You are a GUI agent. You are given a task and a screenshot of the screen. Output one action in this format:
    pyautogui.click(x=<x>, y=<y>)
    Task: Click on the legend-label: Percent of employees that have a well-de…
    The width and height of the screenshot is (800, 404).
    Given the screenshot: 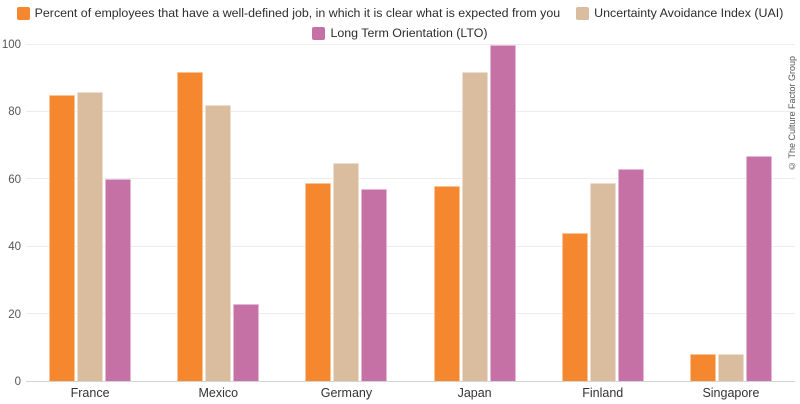 What is the action you would take?
    pyautogui.click(x=297, y=13)
    